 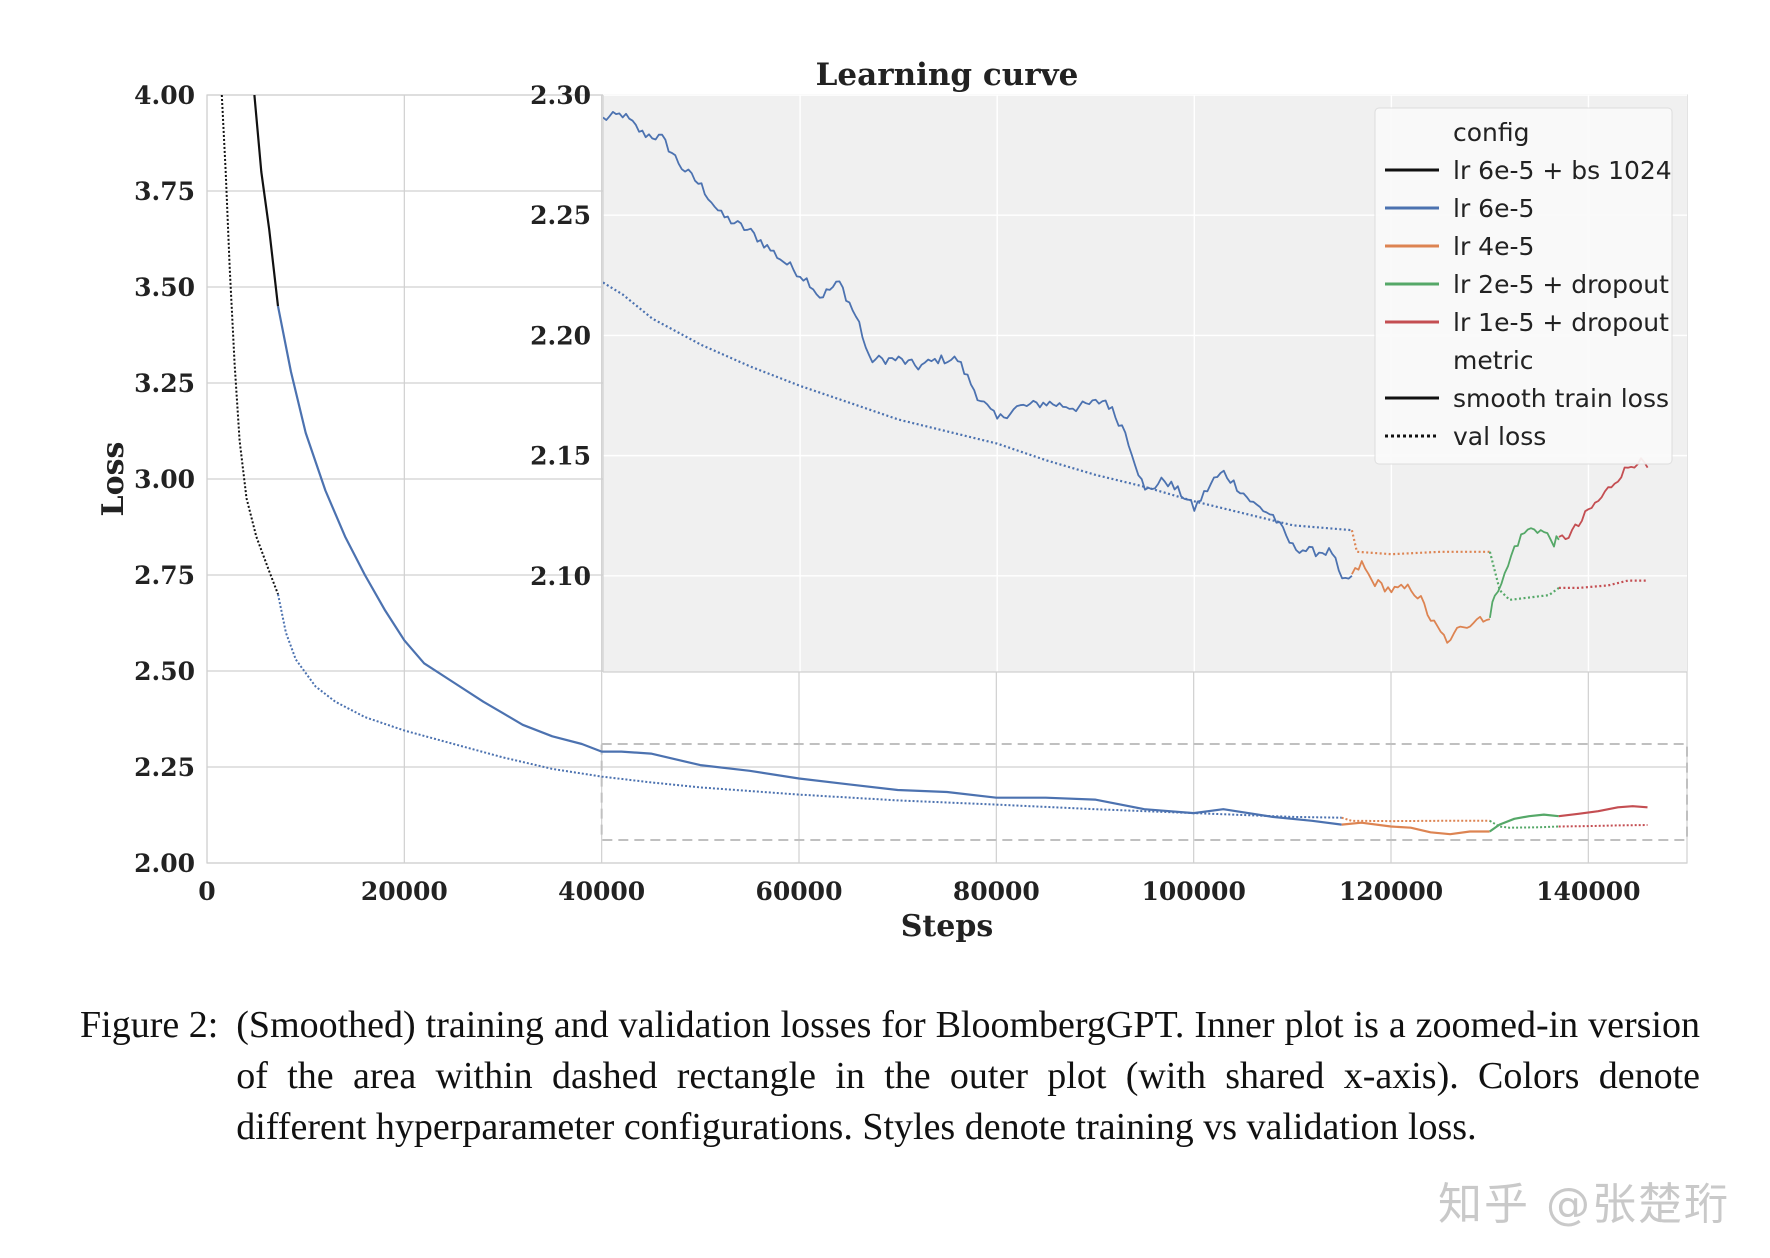 I want to click on outer-series-lr-1e-5-dropout-smooth-train-loss, so click(x=1603, y=811).